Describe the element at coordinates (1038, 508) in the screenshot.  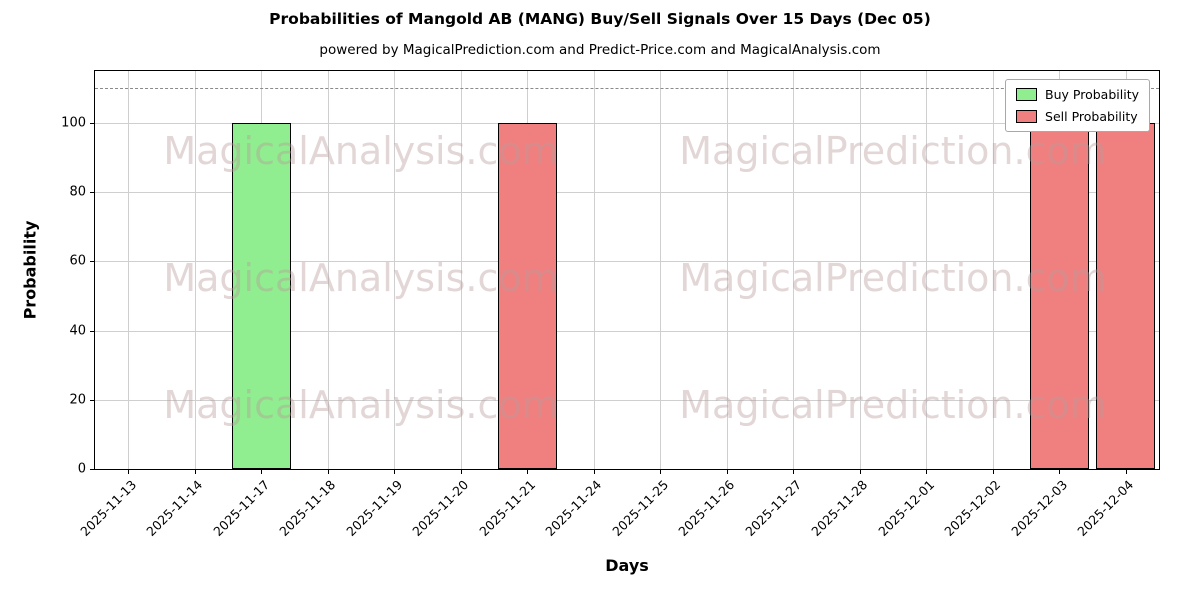
I see `x-tick-label: 2025-12-03` at that location.